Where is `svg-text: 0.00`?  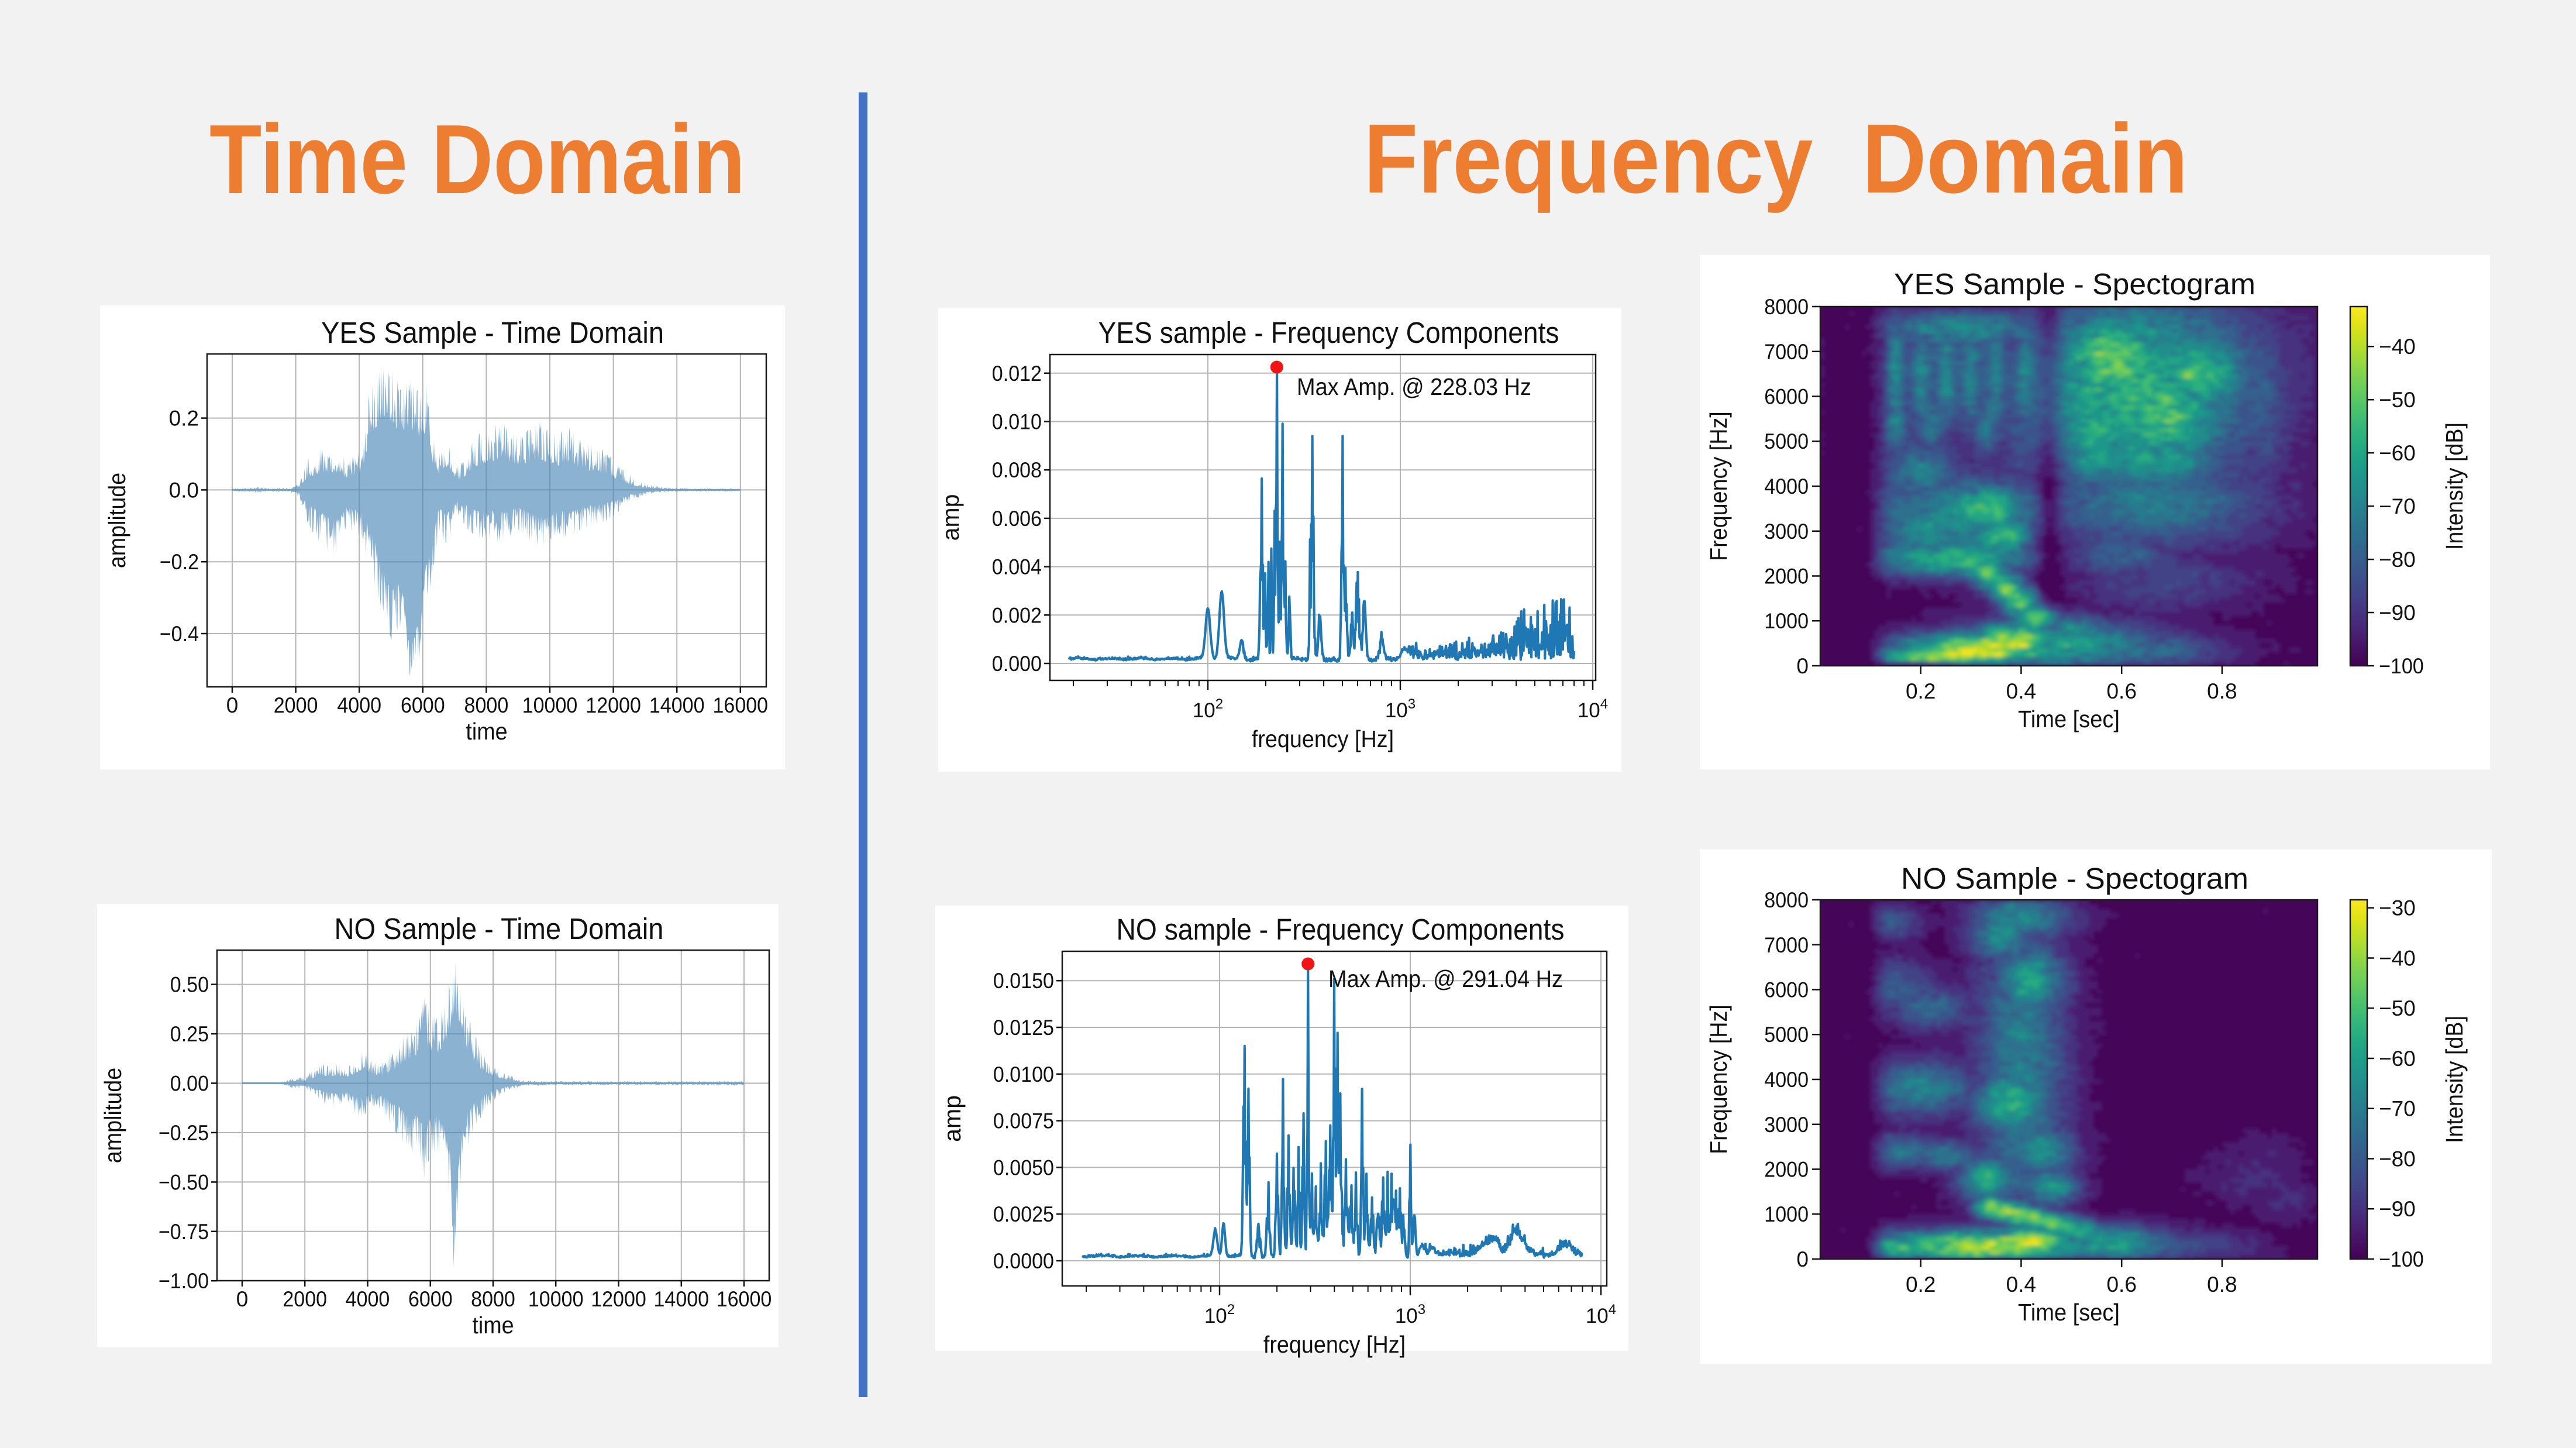
svg-text: 0.00 is located at coordinates (189, 1084).